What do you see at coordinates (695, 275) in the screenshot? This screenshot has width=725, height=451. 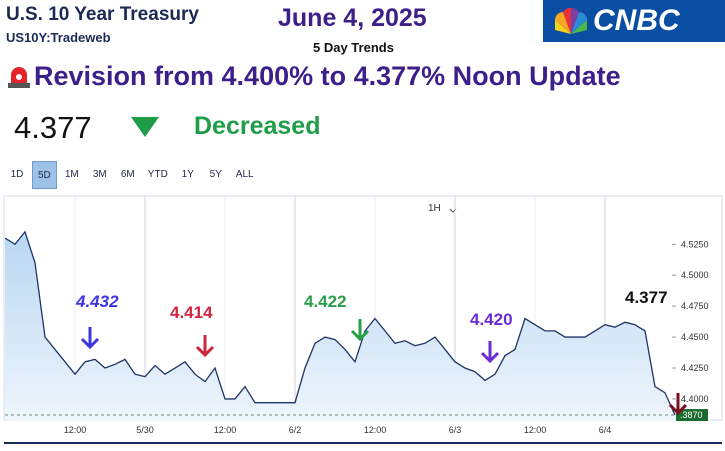 I see `y-tick-label: 4.5000` at bounding box center [695, 275].